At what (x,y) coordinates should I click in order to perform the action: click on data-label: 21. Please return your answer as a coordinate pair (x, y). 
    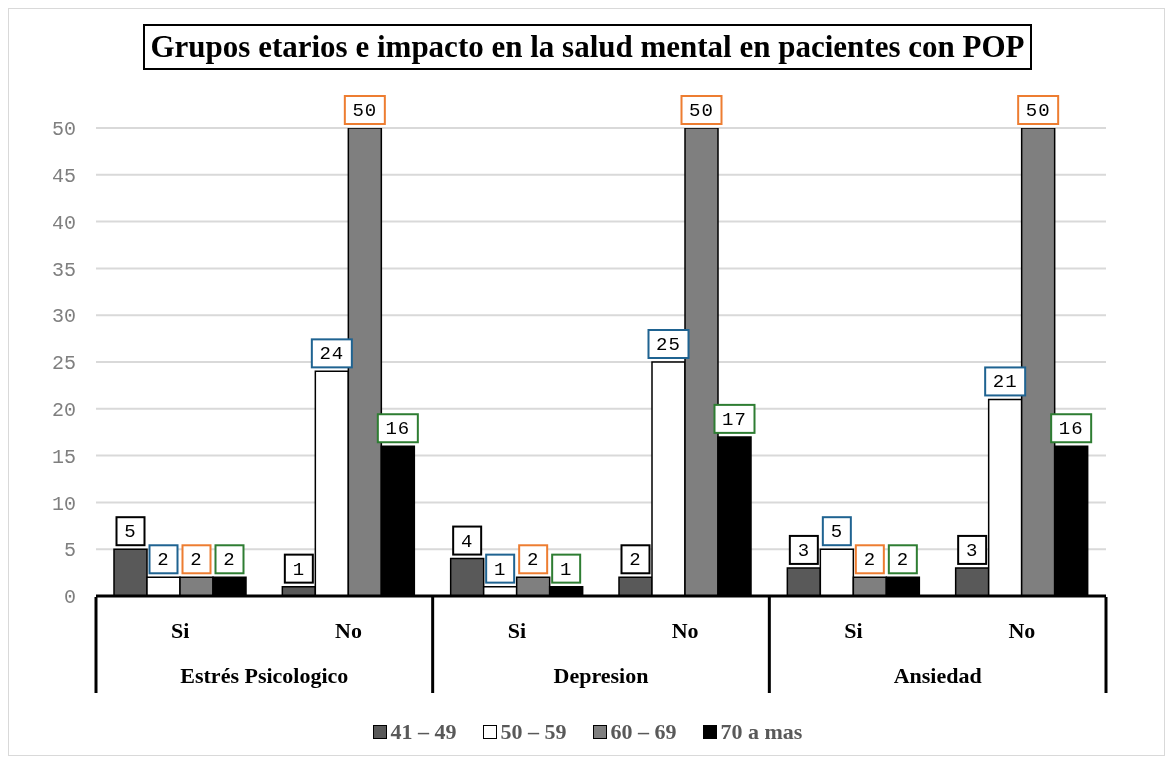
    Looking at the image, I should click on (1005, 382).